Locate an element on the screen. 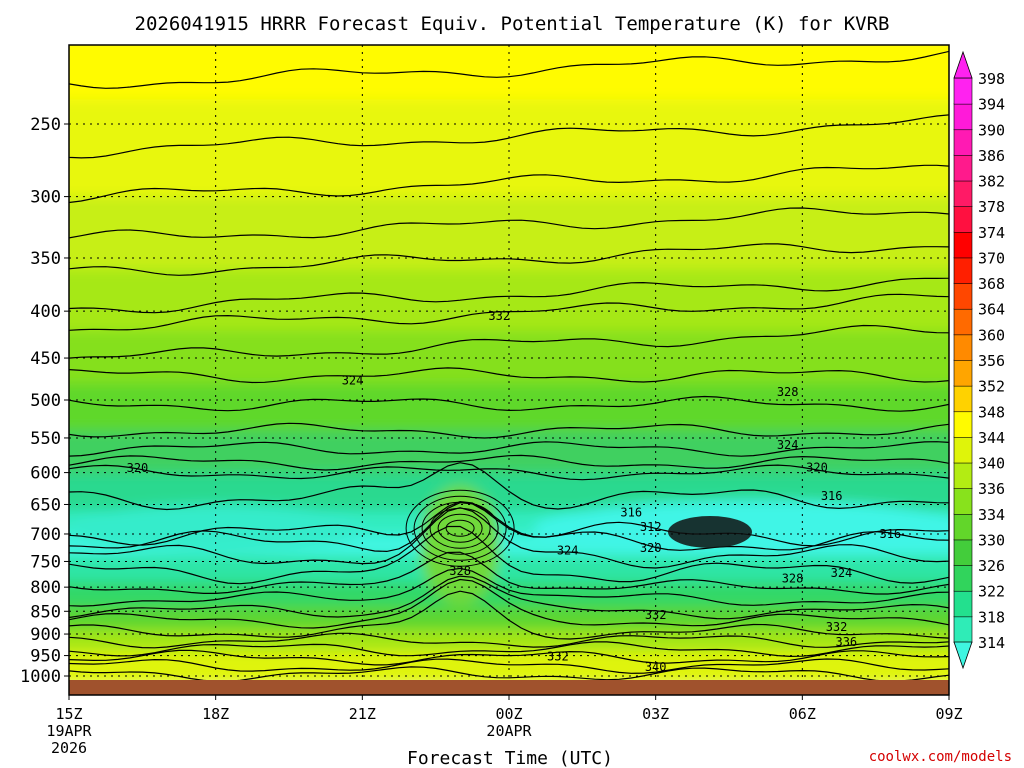 The width and height of the screenshot is (1024, 768). colorbar-label: 340 is located at coordinates (991, 464).